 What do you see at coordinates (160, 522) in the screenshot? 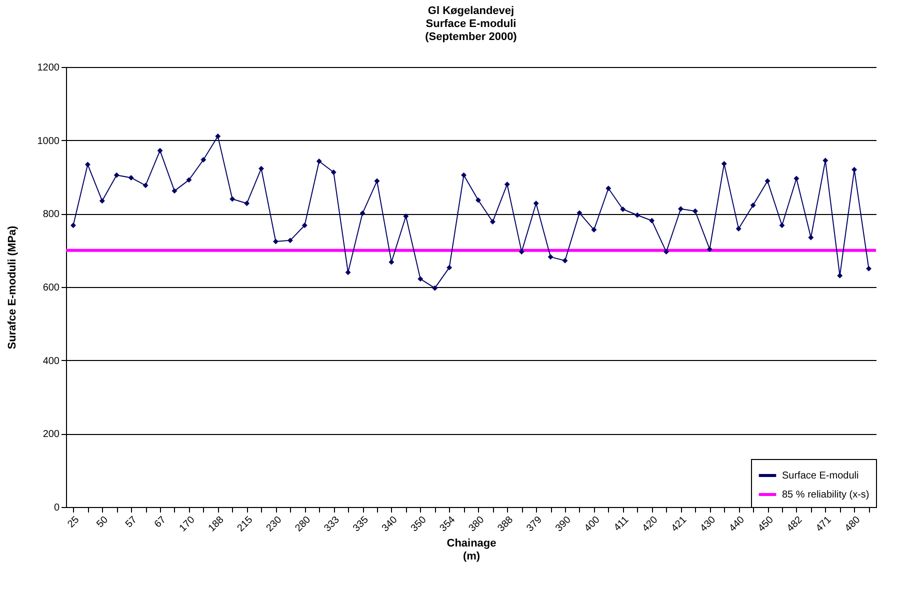
I see `x-tick-label: 67` at bounding box center [160, 522].